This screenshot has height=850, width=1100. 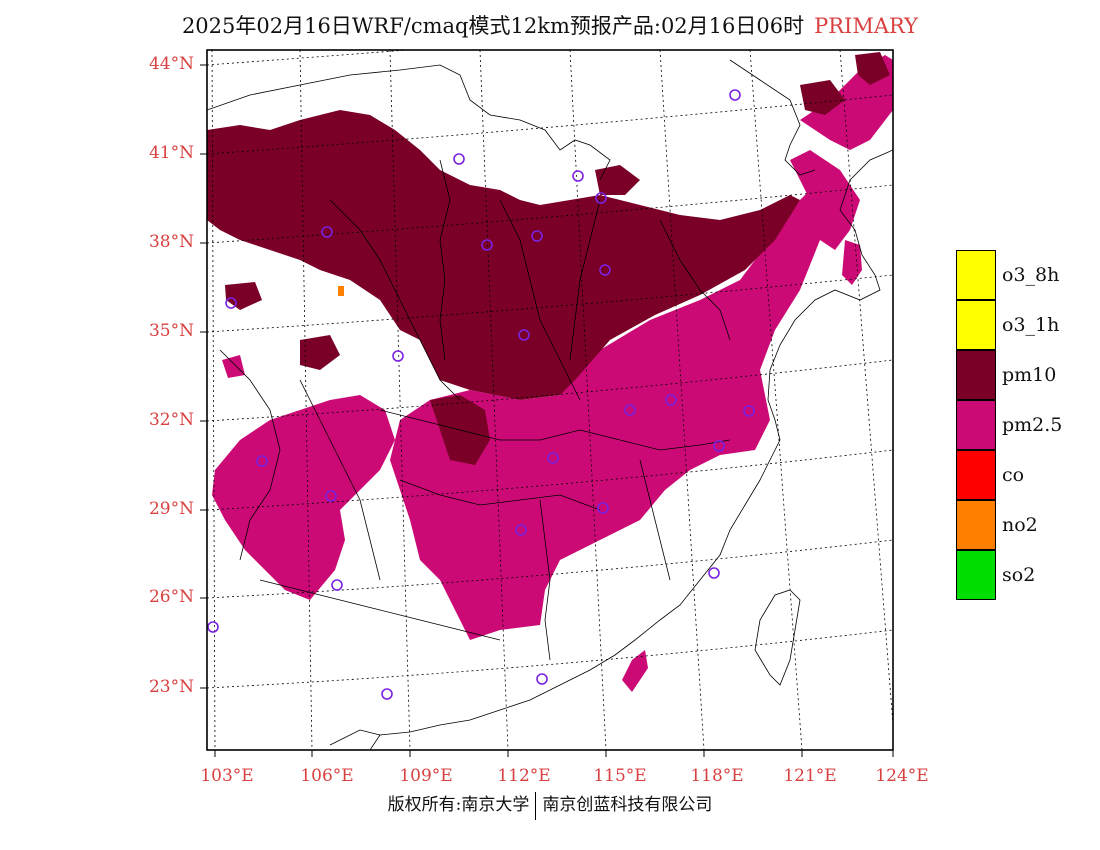 What do you see at coordinates (620, 776) in the screenshot?
I see `lon-label-115: 115°E` at bounding box center [620, 776].